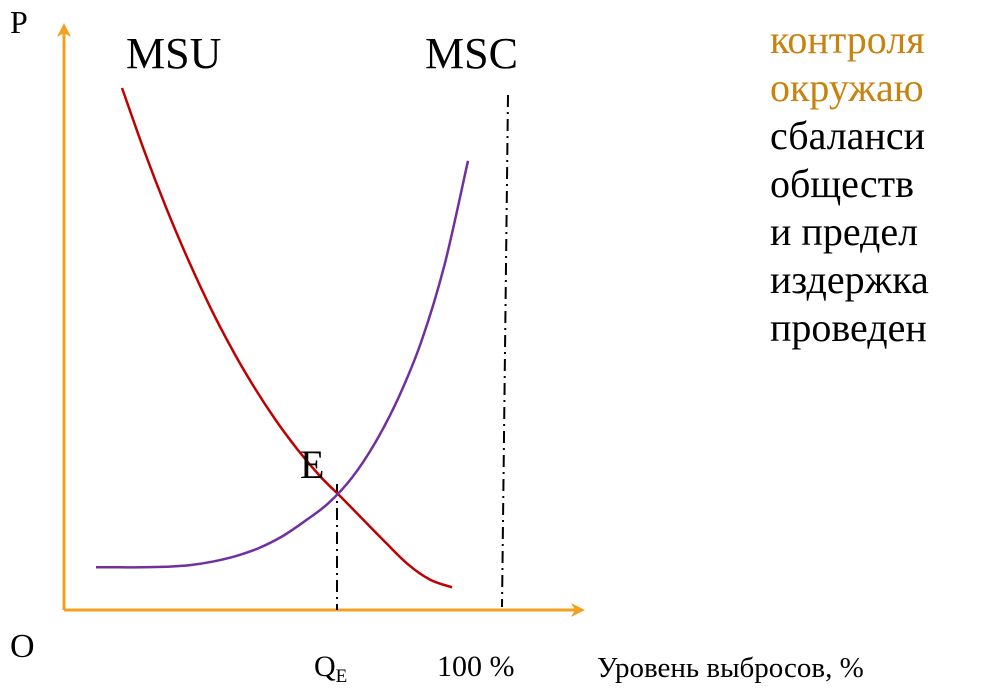  Describe the element at coordinates (842, 183) in the screenshot. I see `side-text-line-4: обществ` at that location.